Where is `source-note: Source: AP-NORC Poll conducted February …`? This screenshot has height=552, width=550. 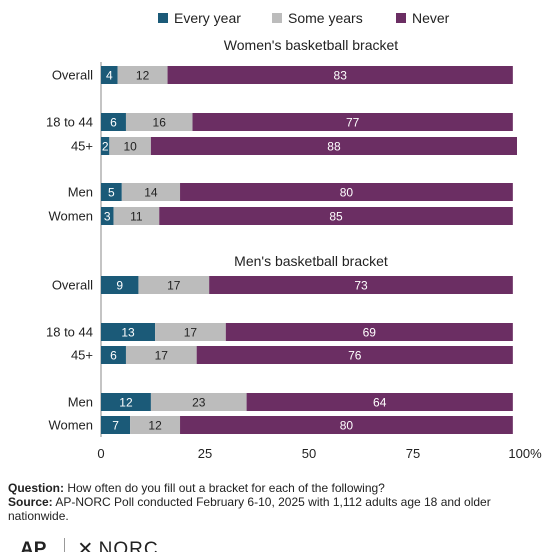
source-note: Source: AP-NORC Poll conducted February … is located at coordinates (249, 509).